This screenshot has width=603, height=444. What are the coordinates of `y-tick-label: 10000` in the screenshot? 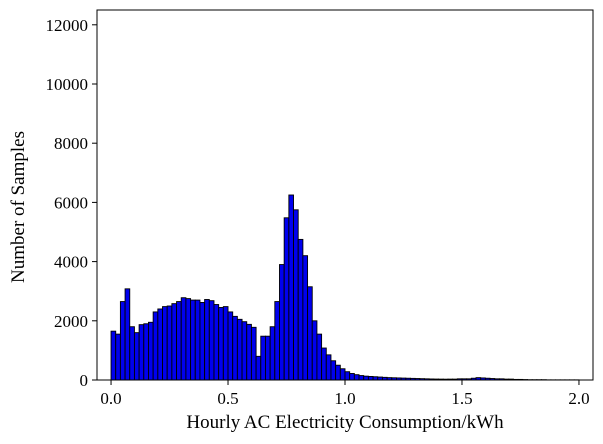 It's located at (67, 84).